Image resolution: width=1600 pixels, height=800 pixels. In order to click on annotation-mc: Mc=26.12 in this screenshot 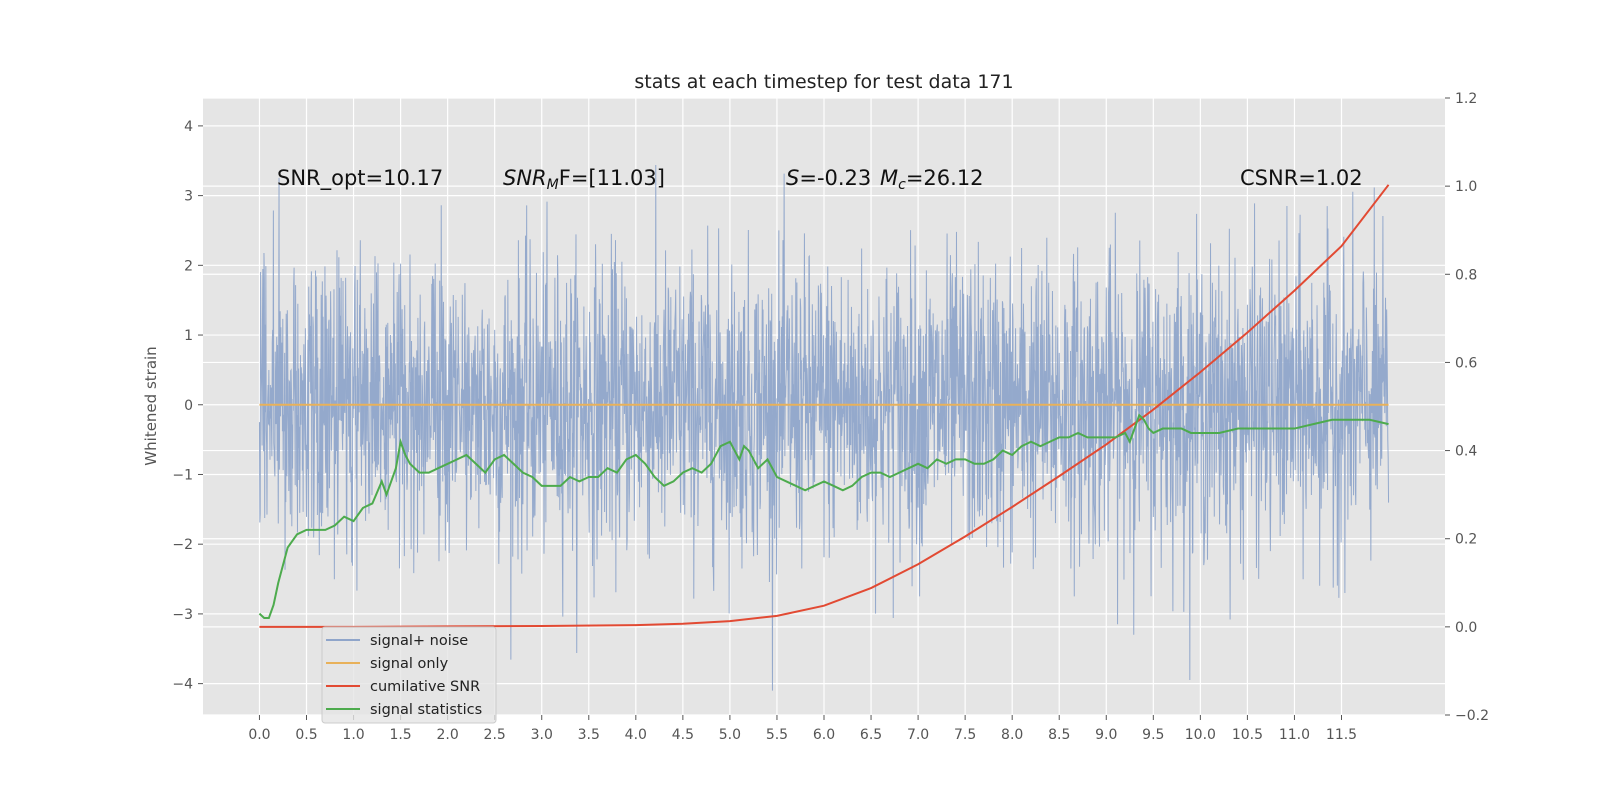, I will do `click(932, 179)`.